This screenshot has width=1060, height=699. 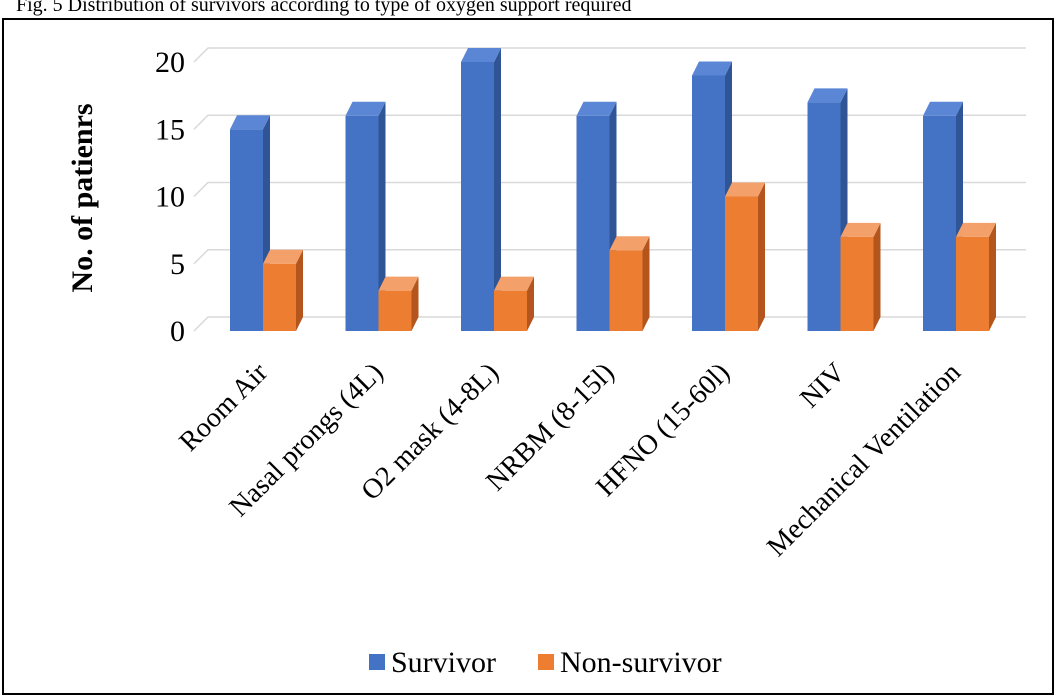 I want to click on bar-non-survivor-nasal-prongs-4l, so click(x=398, y=303).